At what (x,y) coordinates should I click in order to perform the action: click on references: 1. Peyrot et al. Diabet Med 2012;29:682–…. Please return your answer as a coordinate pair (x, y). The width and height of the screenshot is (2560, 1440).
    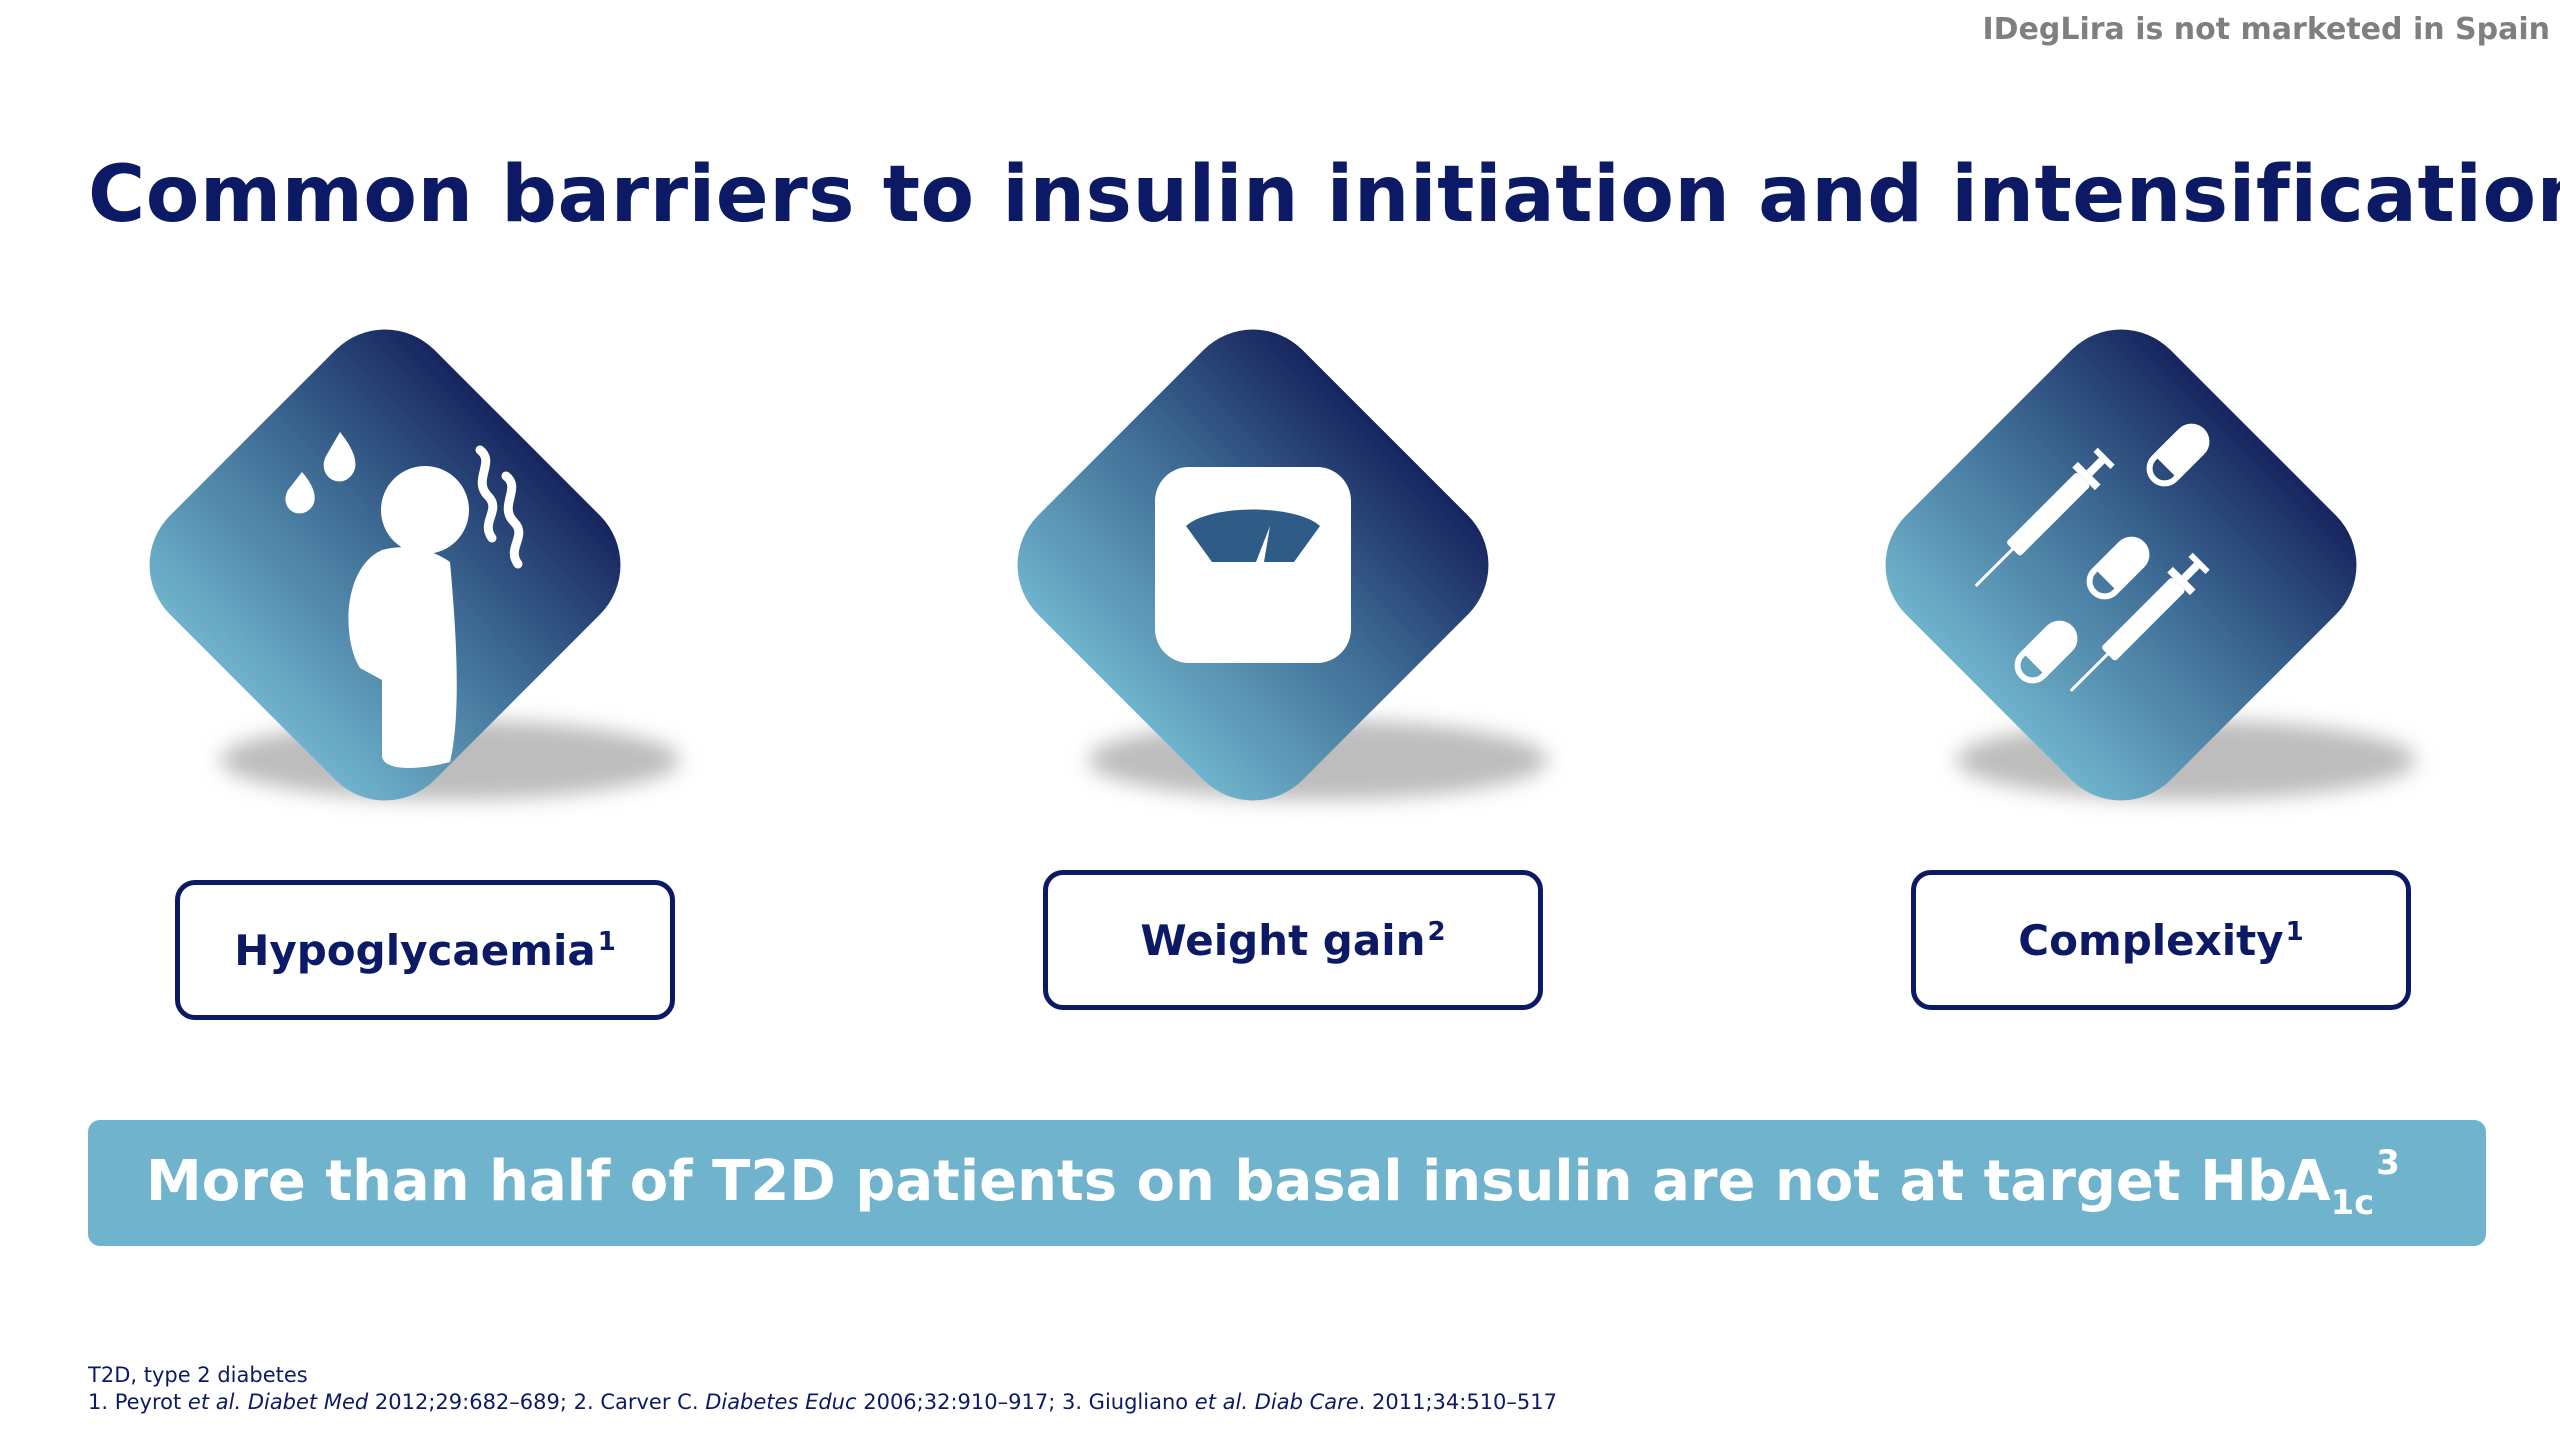
    Looking at the image, I should click on (823, 1402).